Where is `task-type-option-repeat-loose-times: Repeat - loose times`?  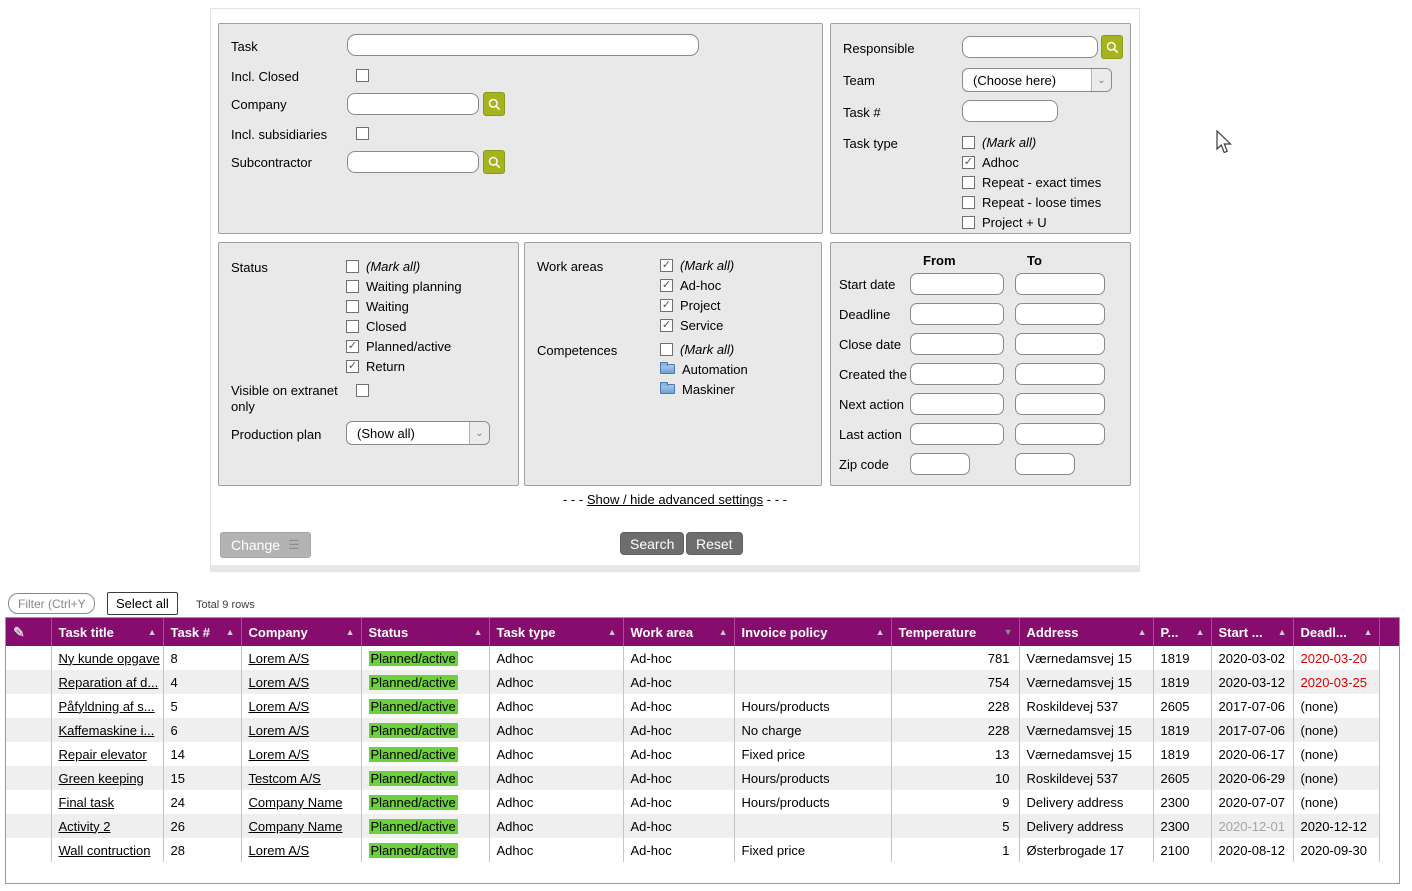 task-type-option-repeat-loose-times: Repeat - loose times is located at coordinates (1031, 202).